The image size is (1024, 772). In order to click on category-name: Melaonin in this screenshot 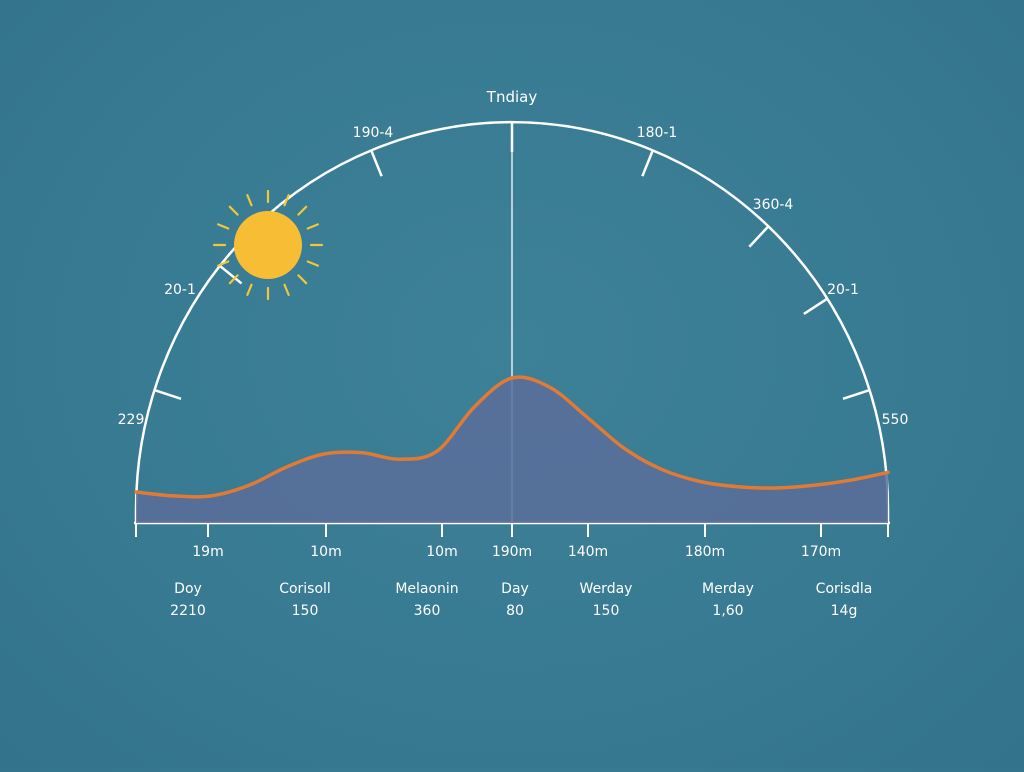, I will do `click(426, 589)`.